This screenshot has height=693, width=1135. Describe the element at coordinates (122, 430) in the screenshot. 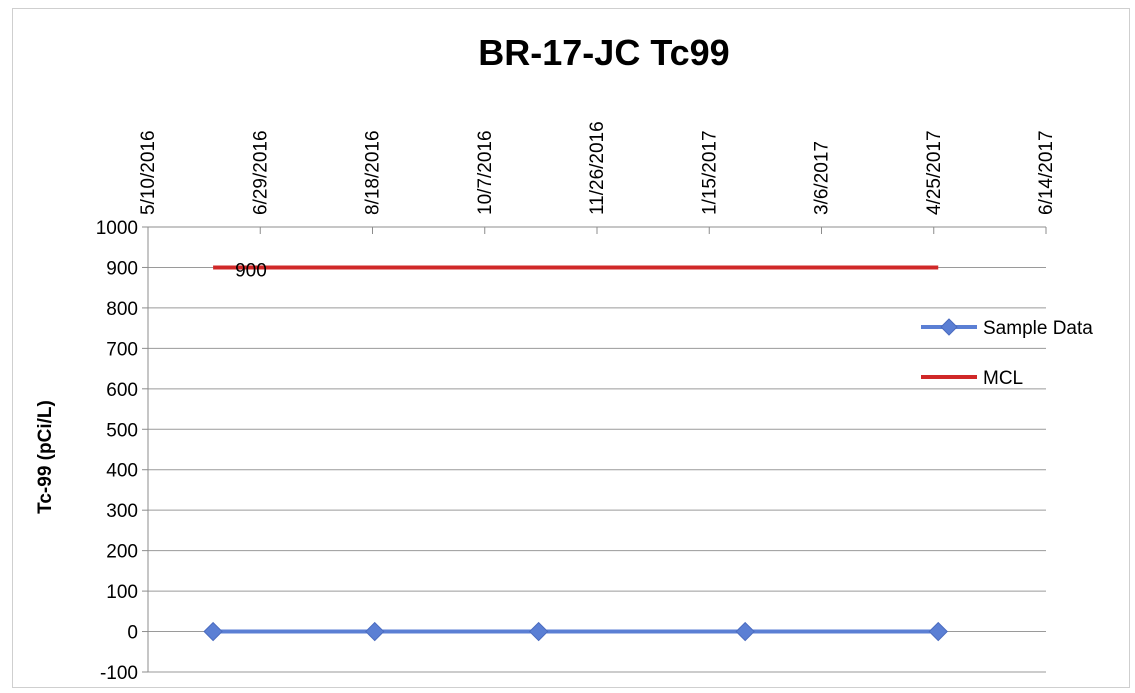

I see `y-tick-label: 500` at that location.